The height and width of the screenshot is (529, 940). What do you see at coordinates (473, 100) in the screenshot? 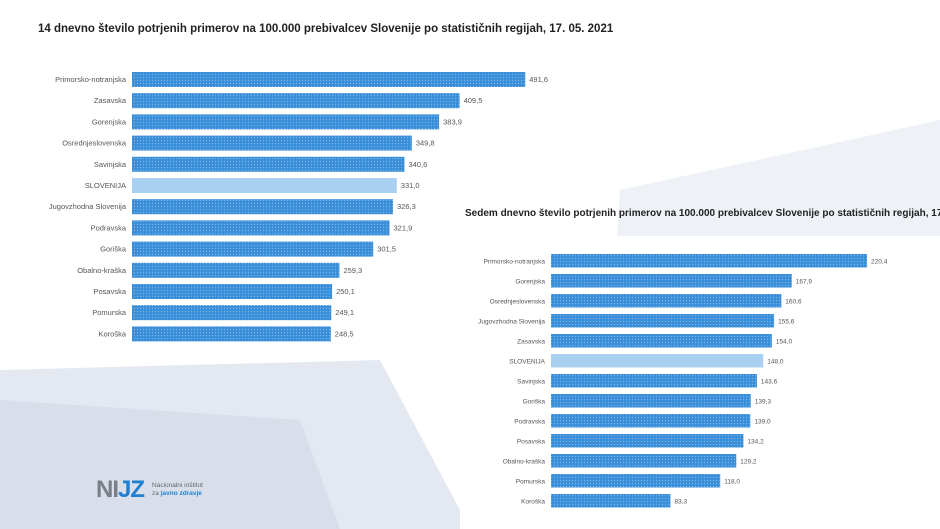
I see `value-label: 409,5` at bounding box center [473, 100].